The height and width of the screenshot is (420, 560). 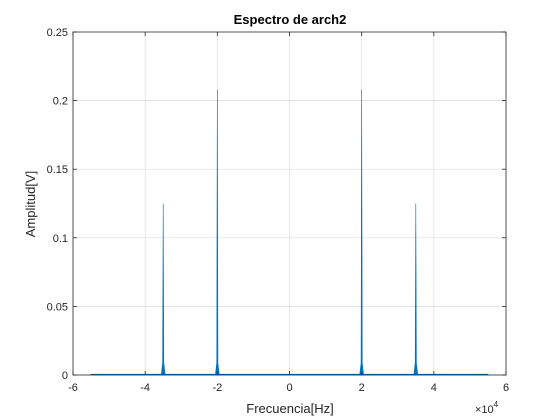 I want to click on x-tick-labels: -6 -4 -2 0 2 4 6, so click(x=288, y=388).